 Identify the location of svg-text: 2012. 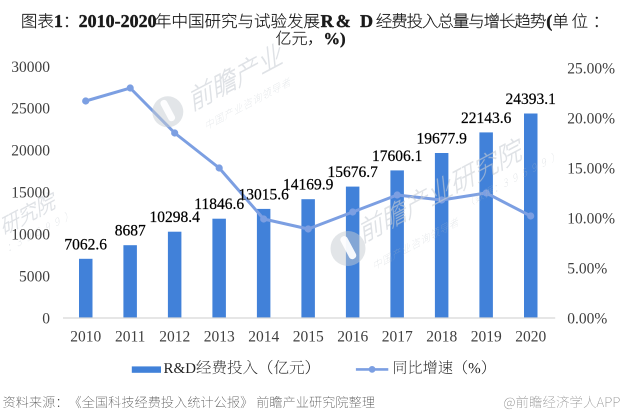
(174, 337).